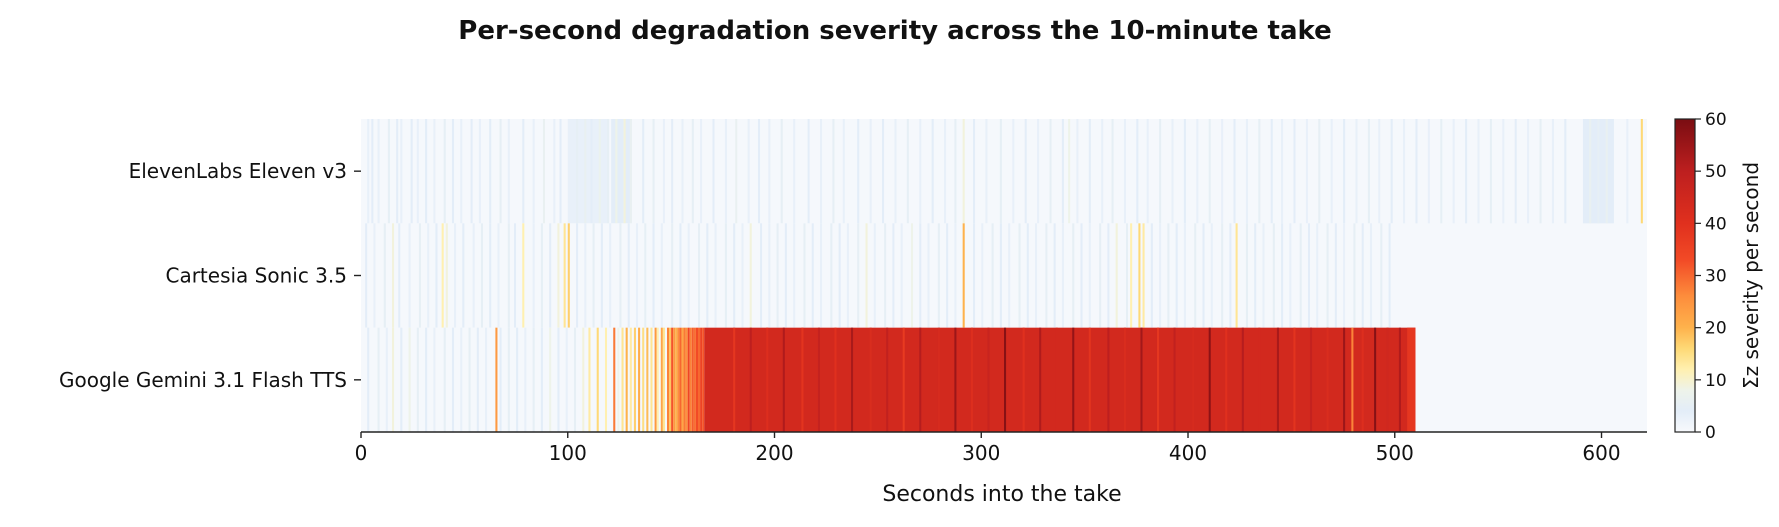 The width and height of the screenshot is (1779, 527). I want to click on colorbar-tick-label: 50, so click(1716, 172).